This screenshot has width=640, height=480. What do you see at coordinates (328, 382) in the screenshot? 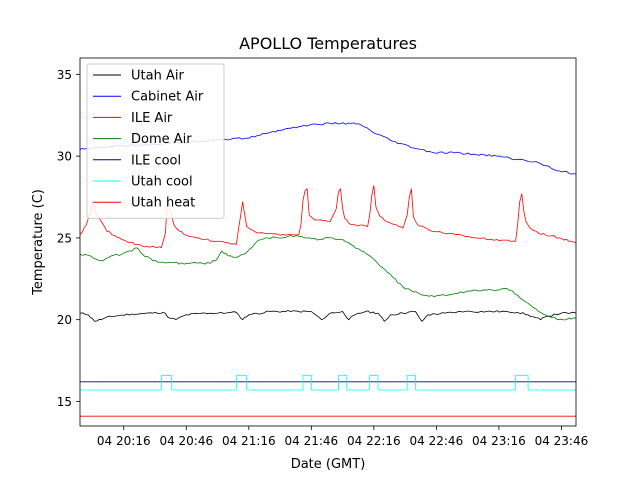
I see `series-line-utah-cool` at bounding box center [328, 382].